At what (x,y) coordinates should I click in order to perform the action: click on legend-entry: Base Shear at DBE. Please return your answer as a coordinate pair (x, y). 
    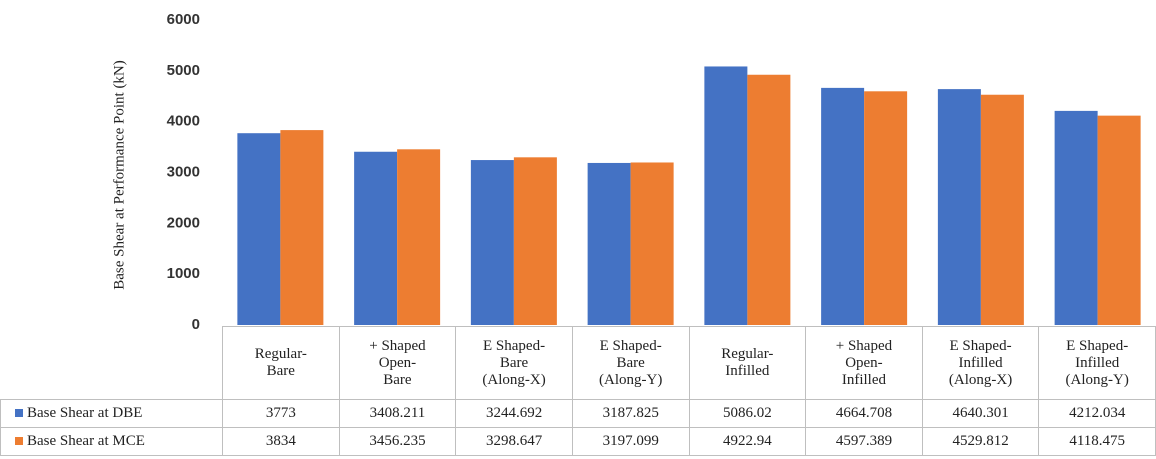
    Looking at the image, I should click on (111, 413).